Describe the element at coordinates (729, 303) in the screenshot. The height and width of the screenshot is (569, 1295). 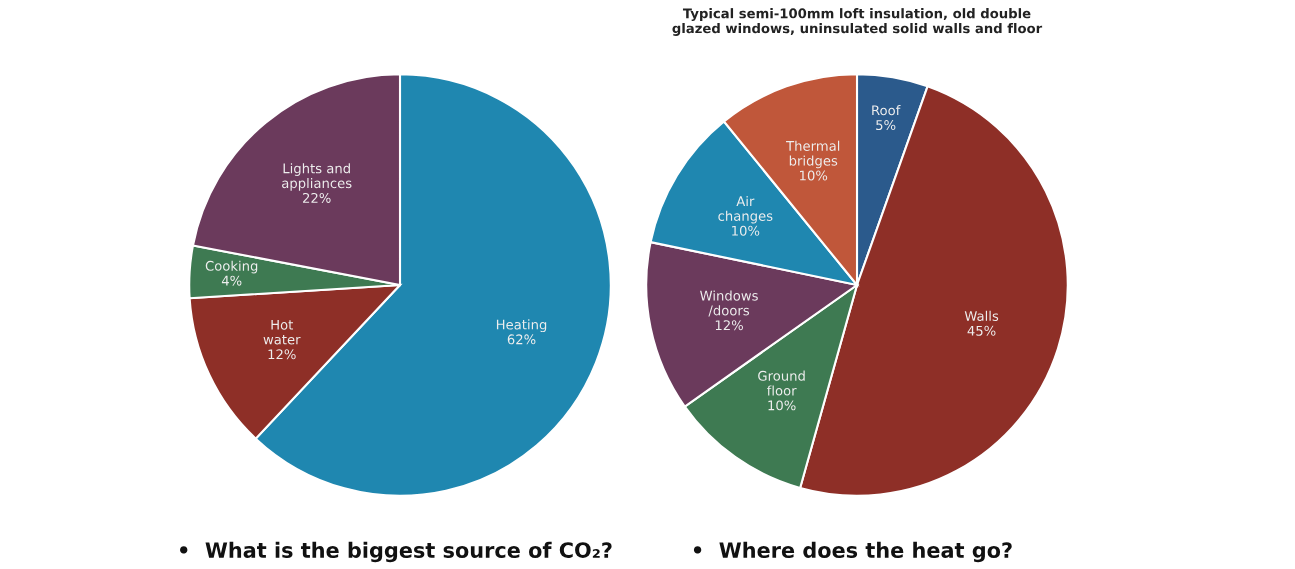
I see `slice-label: Windows /doors` at that location.